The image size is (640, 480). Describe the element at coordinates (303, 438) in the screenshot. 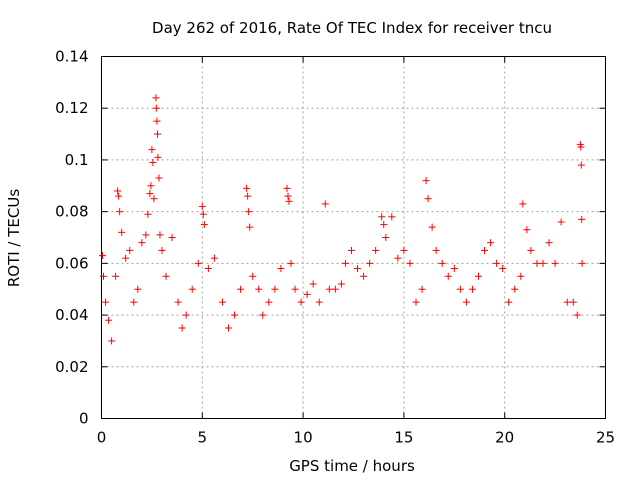

I see `x-tick-label: 10` at that location.